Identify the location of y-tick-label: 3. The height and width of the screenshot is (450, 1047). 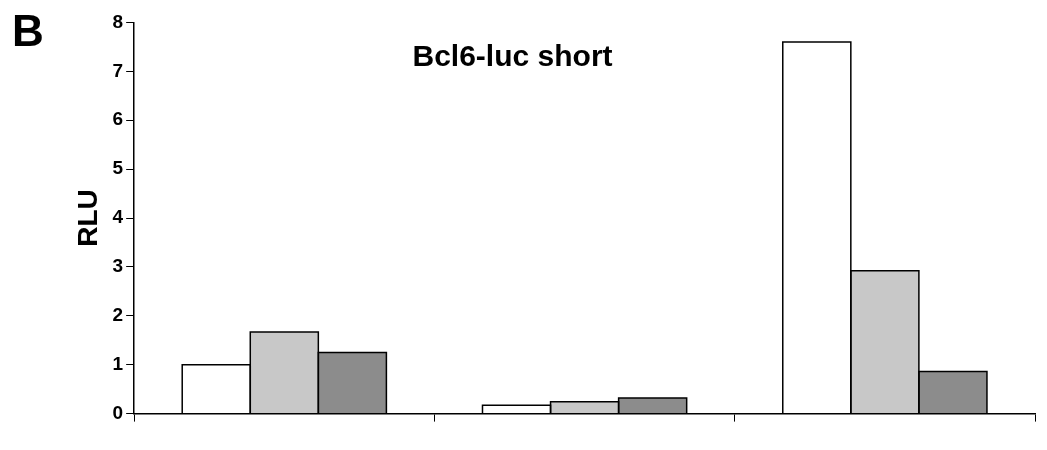
(118, 266).